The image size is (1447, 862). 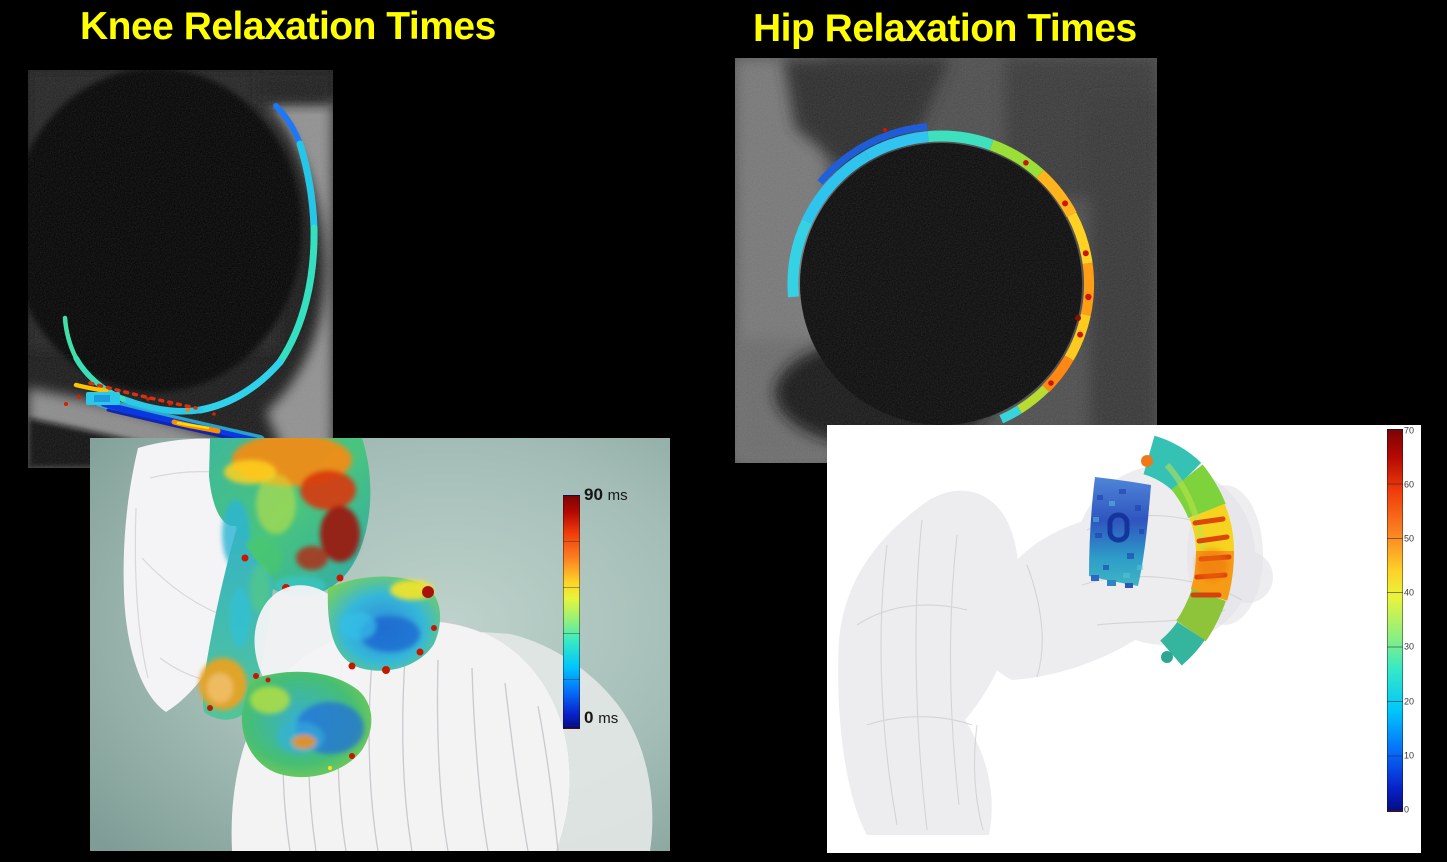 I want to click on knee-cartilage-overlay, so click(x=190, y=274).